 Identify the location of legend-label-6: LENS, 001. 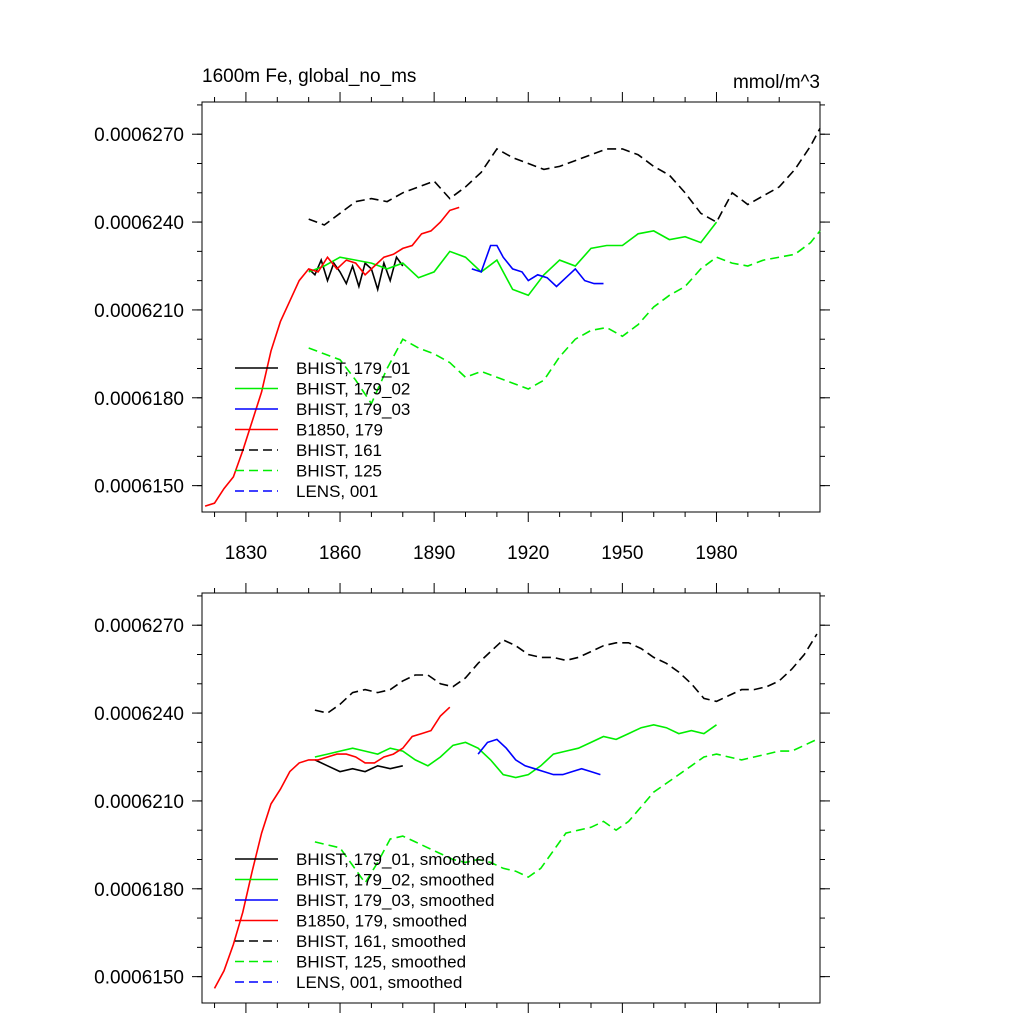
(337, 491).